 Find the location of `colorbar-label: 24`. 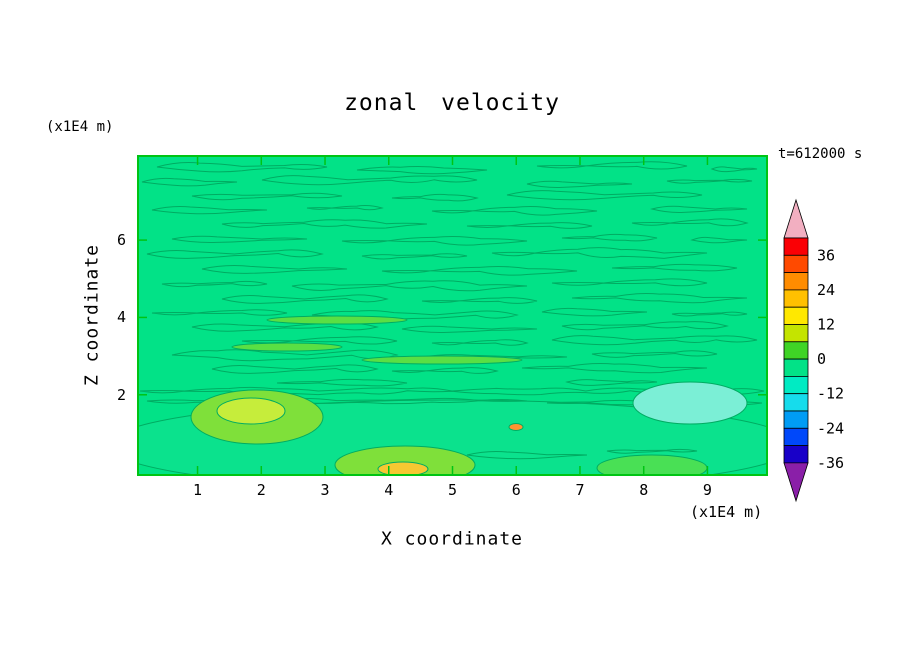

colorbar-label: 24 is located at coordinates (826, 290).